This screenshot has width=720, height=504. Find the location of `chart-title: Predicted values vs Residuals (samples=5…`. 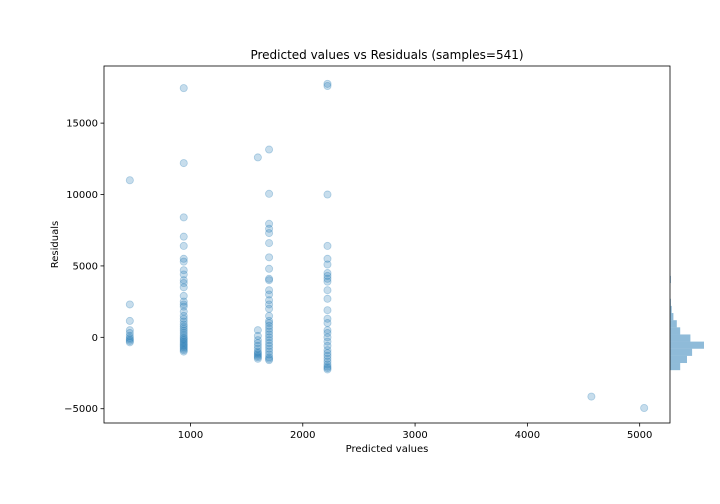

chart-title: Predicted values vs Residuals (samples=5… is located at coordinates (386, 55).